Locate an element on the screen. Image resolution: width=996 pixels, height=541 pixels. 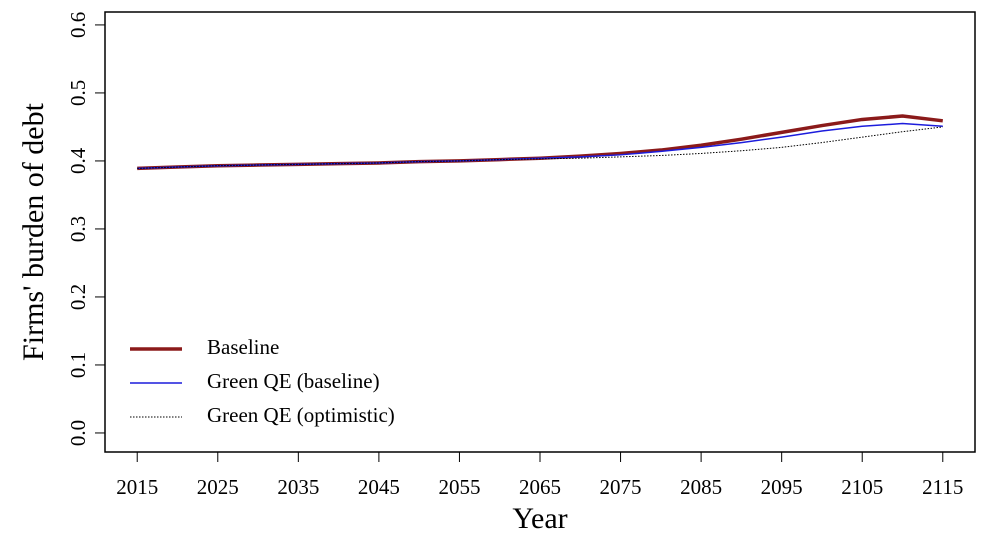
y-tick-label: 0.3 is located at coordinates (78, 229).